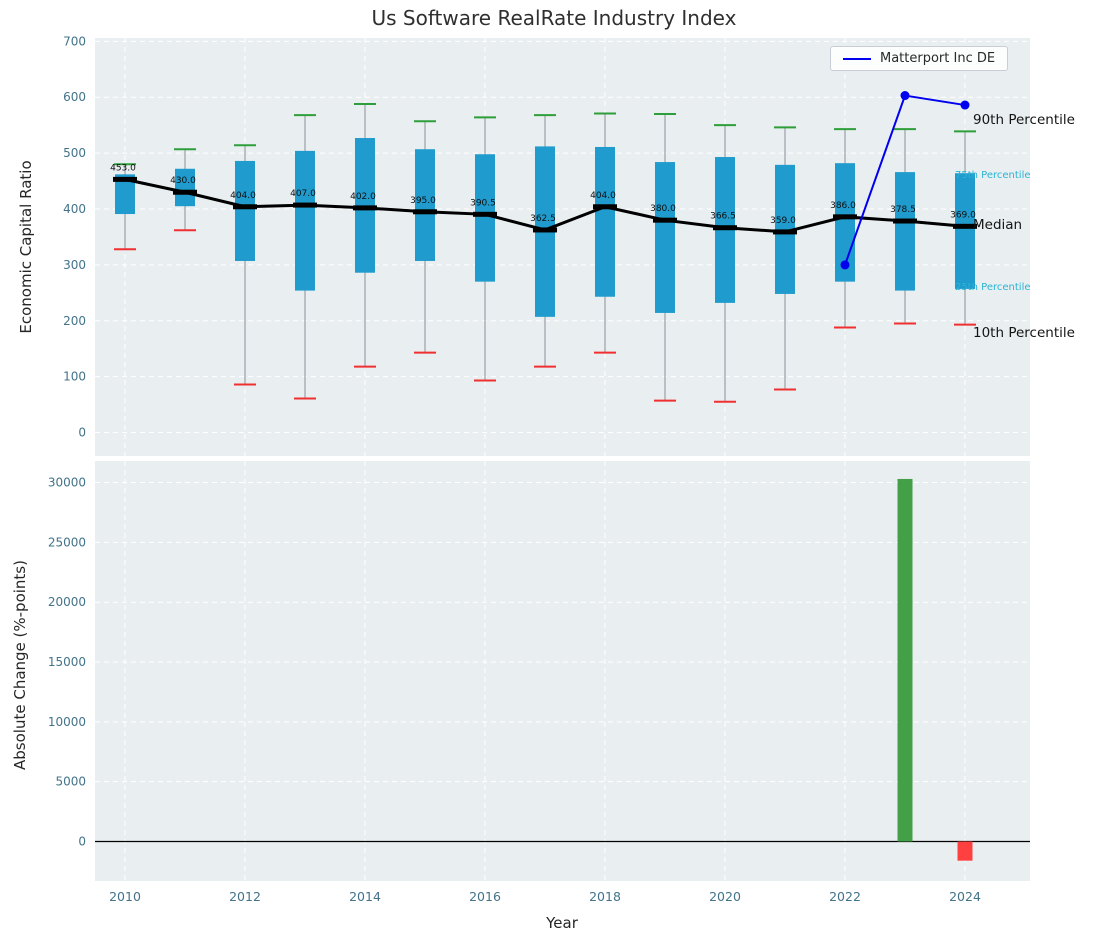 The height and width of the screenshot is (942, 1108). I want to click on median-value-label-2012: 404.0, so click(243, 196).